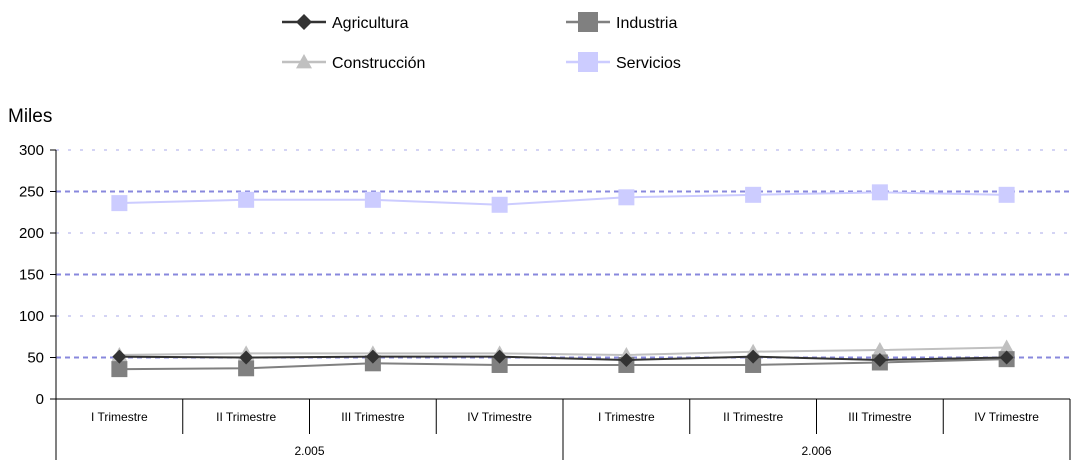 This screenshot has width=1084, height=460. Describe the element at coordinates (31, 233) in the screenshot. I see `y-tick-label: 200` at that location.